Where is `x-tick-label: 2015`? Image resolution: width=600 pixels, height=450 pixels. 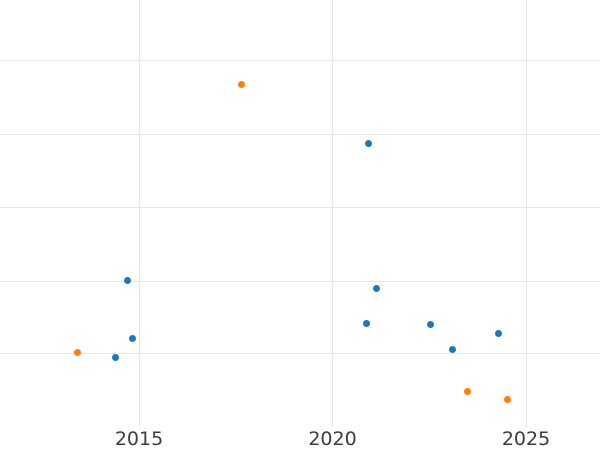 x-tick-label: 2015 is located at coordinates (139, 439).